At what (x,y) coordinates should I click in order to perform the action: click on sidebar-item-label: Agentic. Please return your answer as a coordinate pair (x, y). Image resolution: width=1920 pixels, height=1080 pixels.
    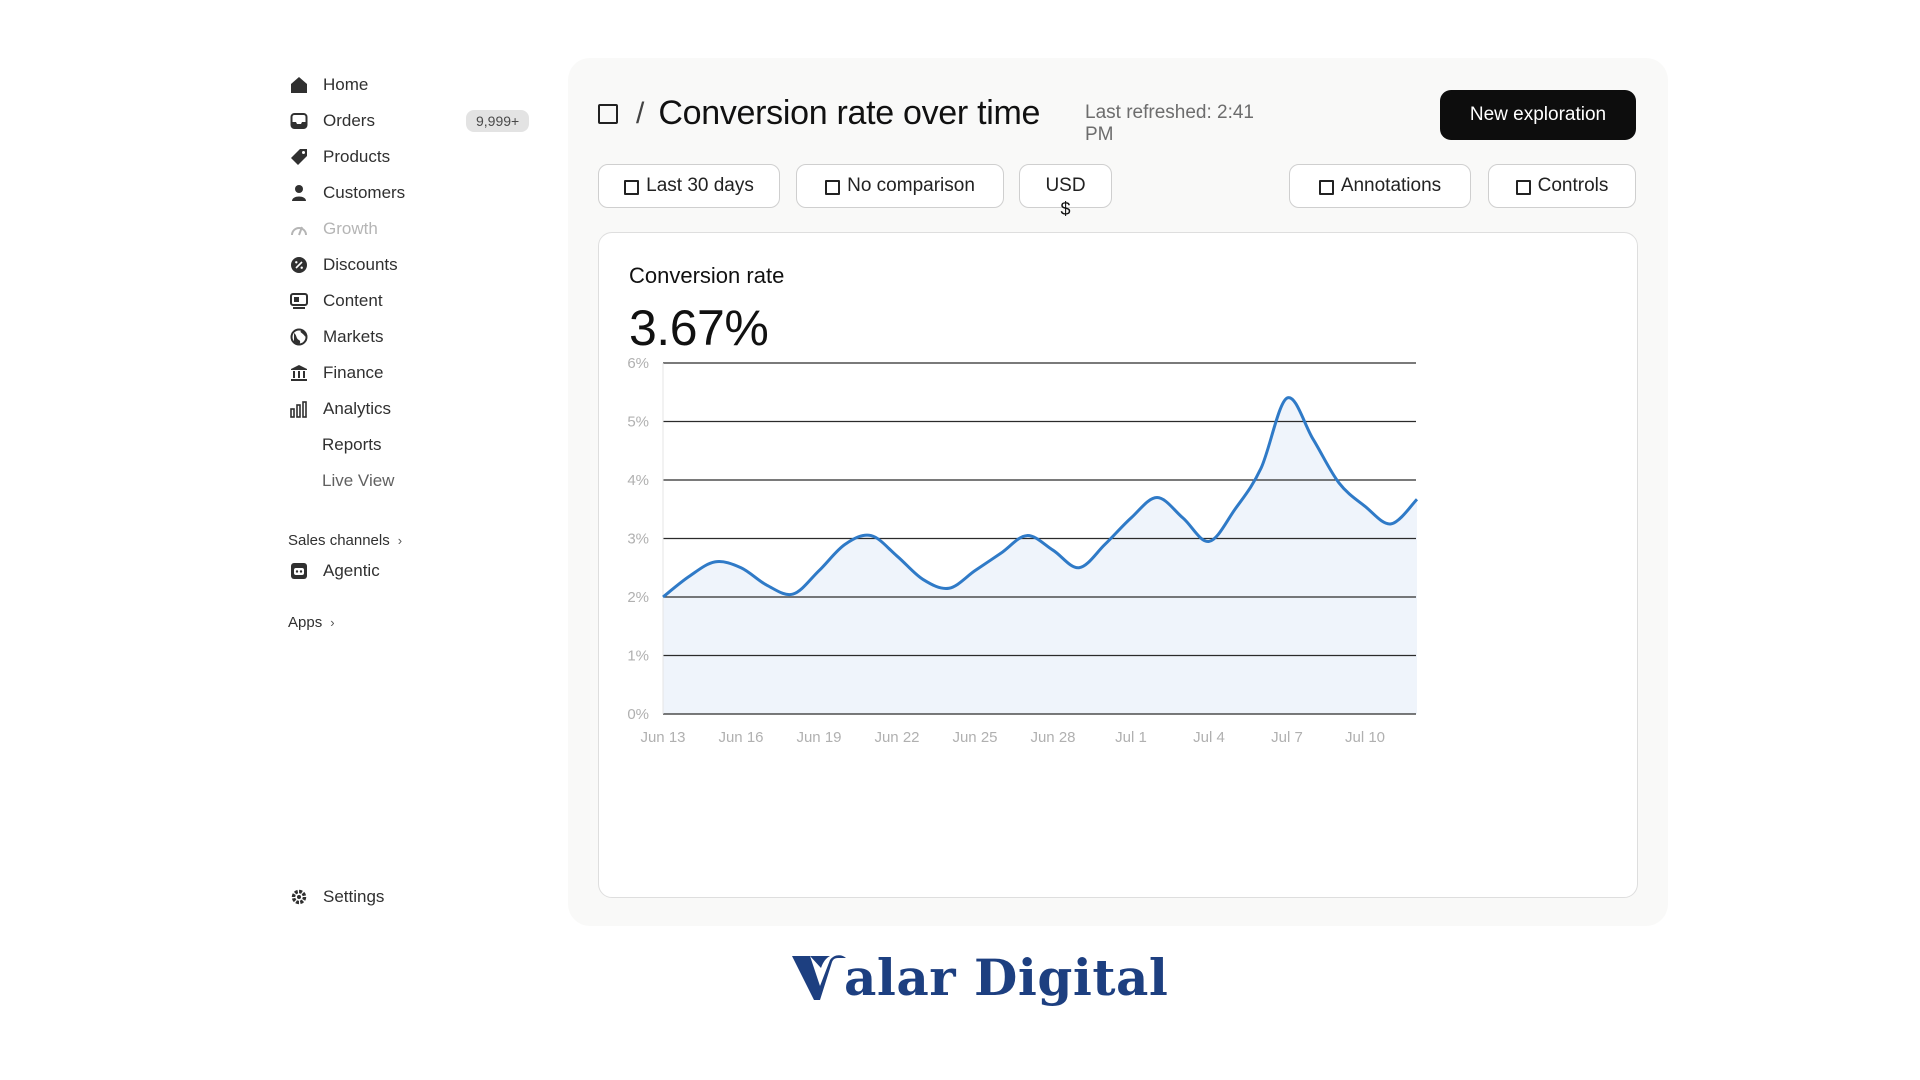
    Looking at the image, I should click on (351, 570).